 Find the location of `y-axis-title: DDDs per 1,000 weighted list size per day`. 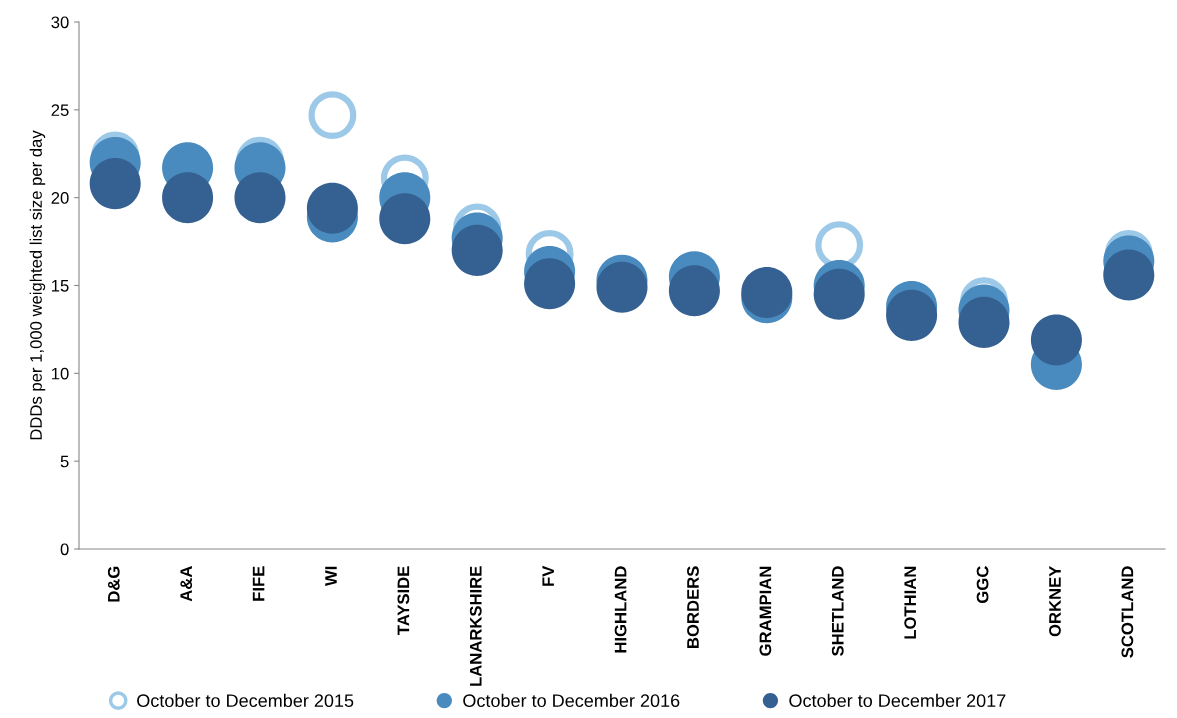

y-axis-title: DDDs per 1,000 weighted list size per day is located at coordinates (37, 285).